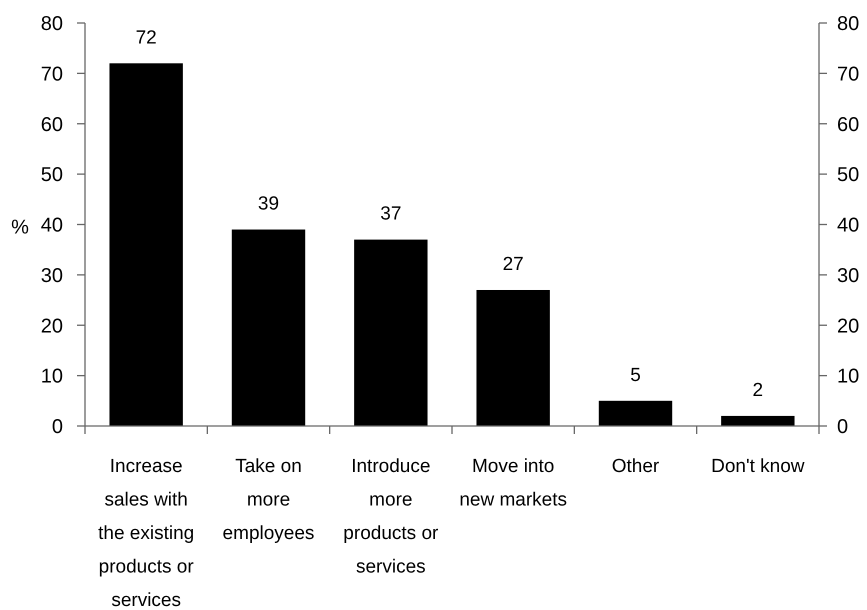 This screenshot has width=867, height=610. What do you see at coordinates (268, 500) in the screenshot?
I see `x-tick-label: Take on more employees` at bounding box center [268, 500].